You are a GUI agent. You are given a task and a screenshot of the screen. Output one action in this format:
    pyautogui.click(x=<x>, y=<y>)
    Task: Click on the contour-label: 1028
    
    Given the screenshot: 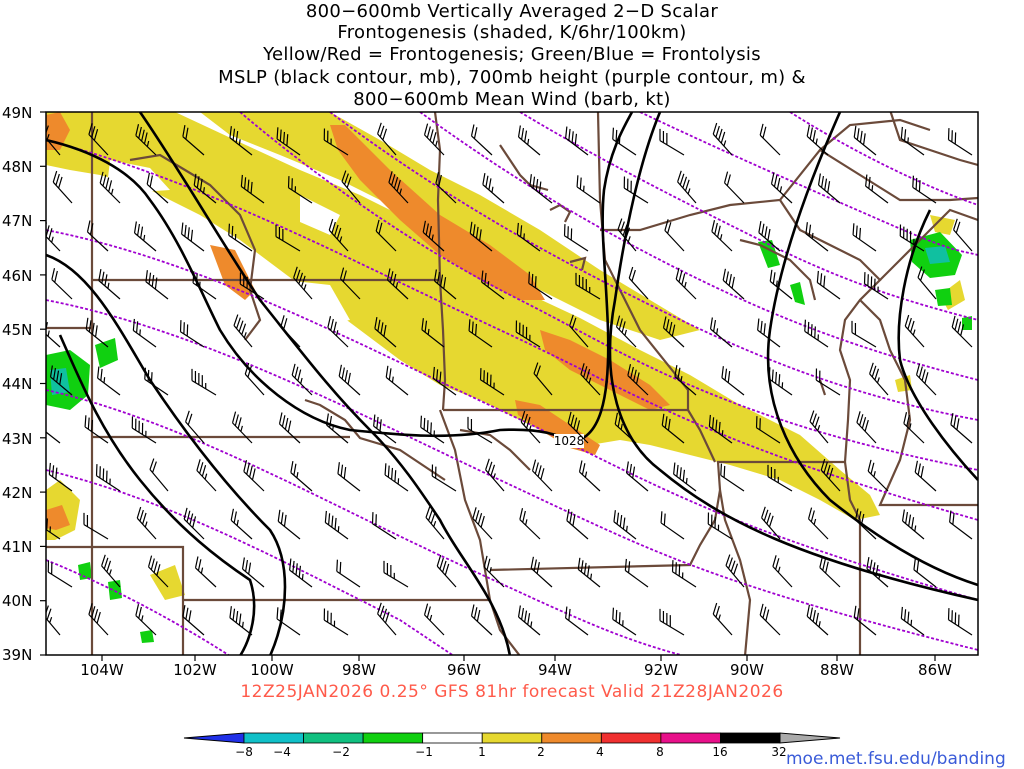 What is the action you would take?
    pyautogui.click(x=569, y=441)
    